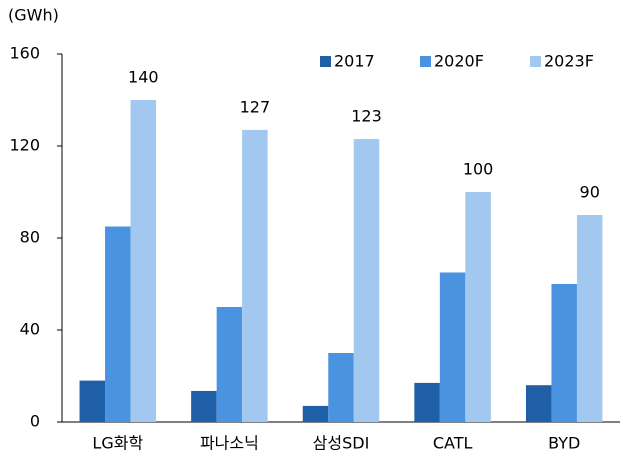 The width and height of the screenshot is (635, 459). I want to click on y-axis-label: (GWh), so click(33, 15).